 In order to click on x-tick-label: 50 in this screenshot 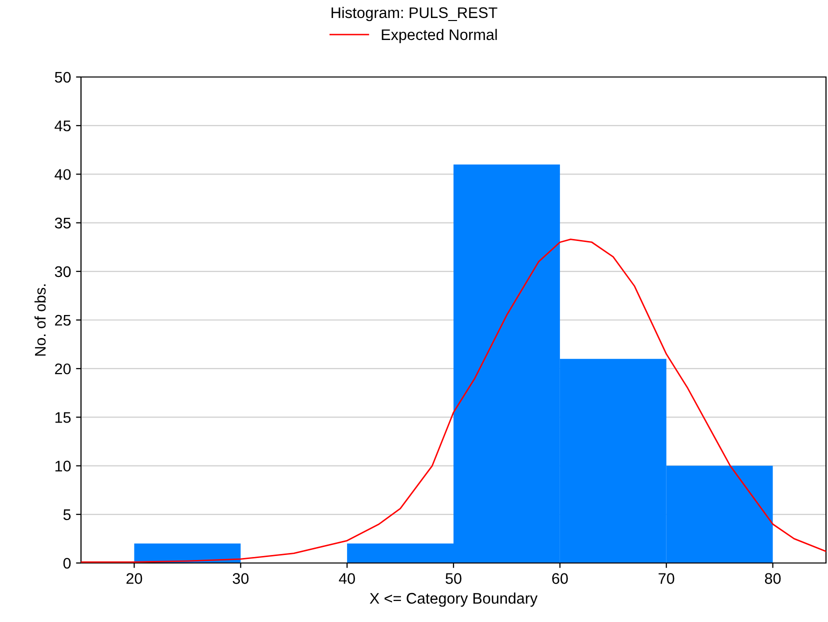, I will do `click(454, 578)`.